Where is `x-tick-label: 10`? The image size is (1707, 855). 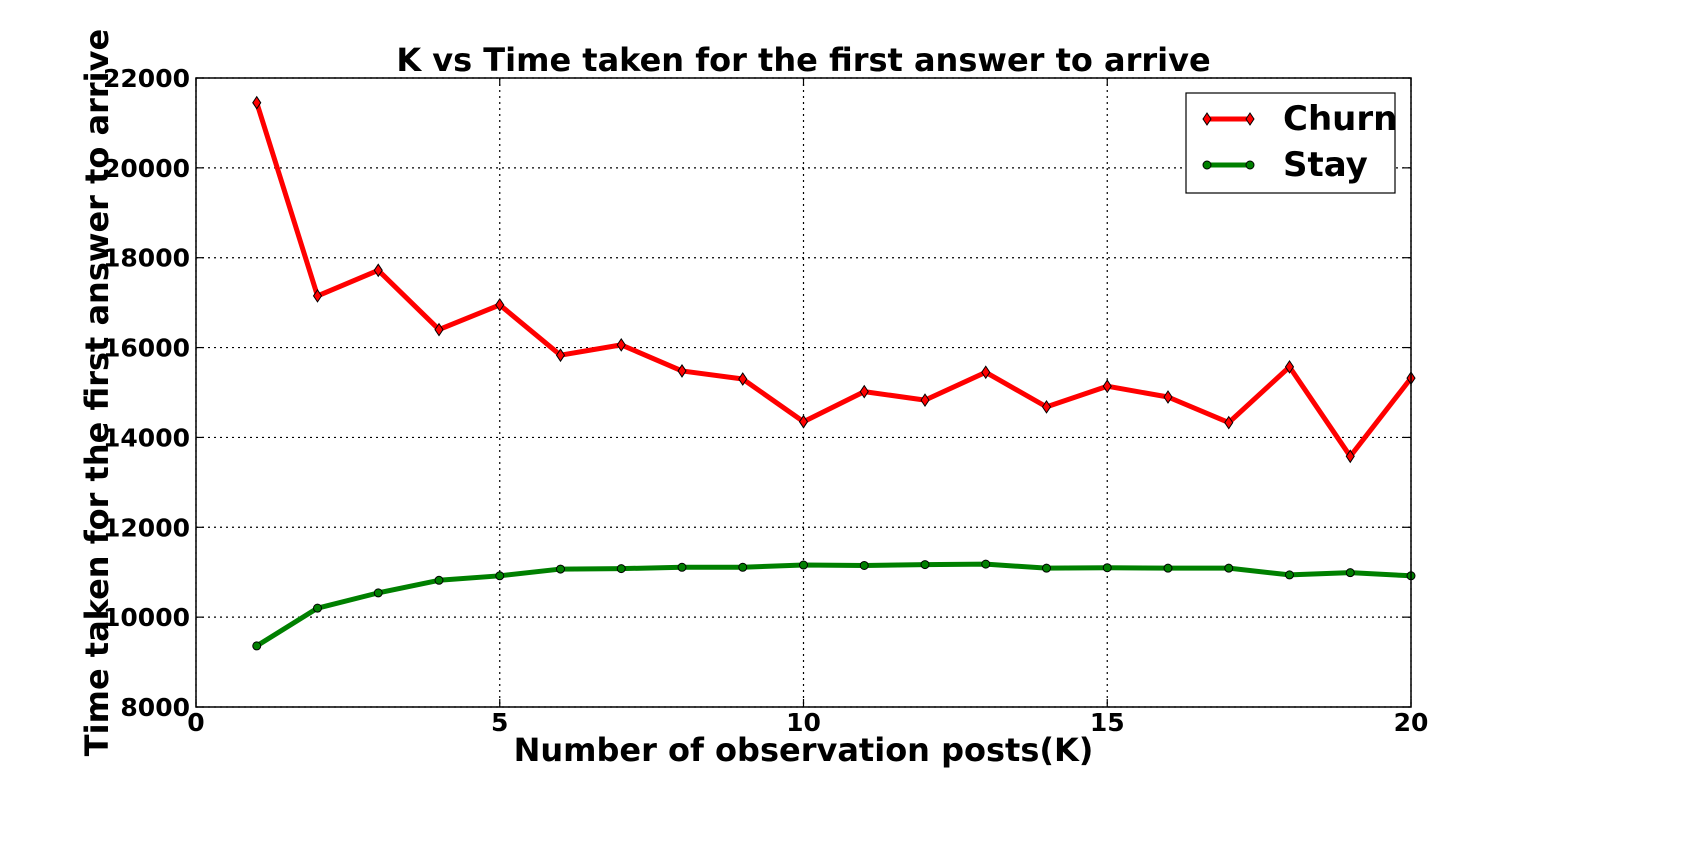 x-tick-label: 10 is located at coordinates (803, 722).